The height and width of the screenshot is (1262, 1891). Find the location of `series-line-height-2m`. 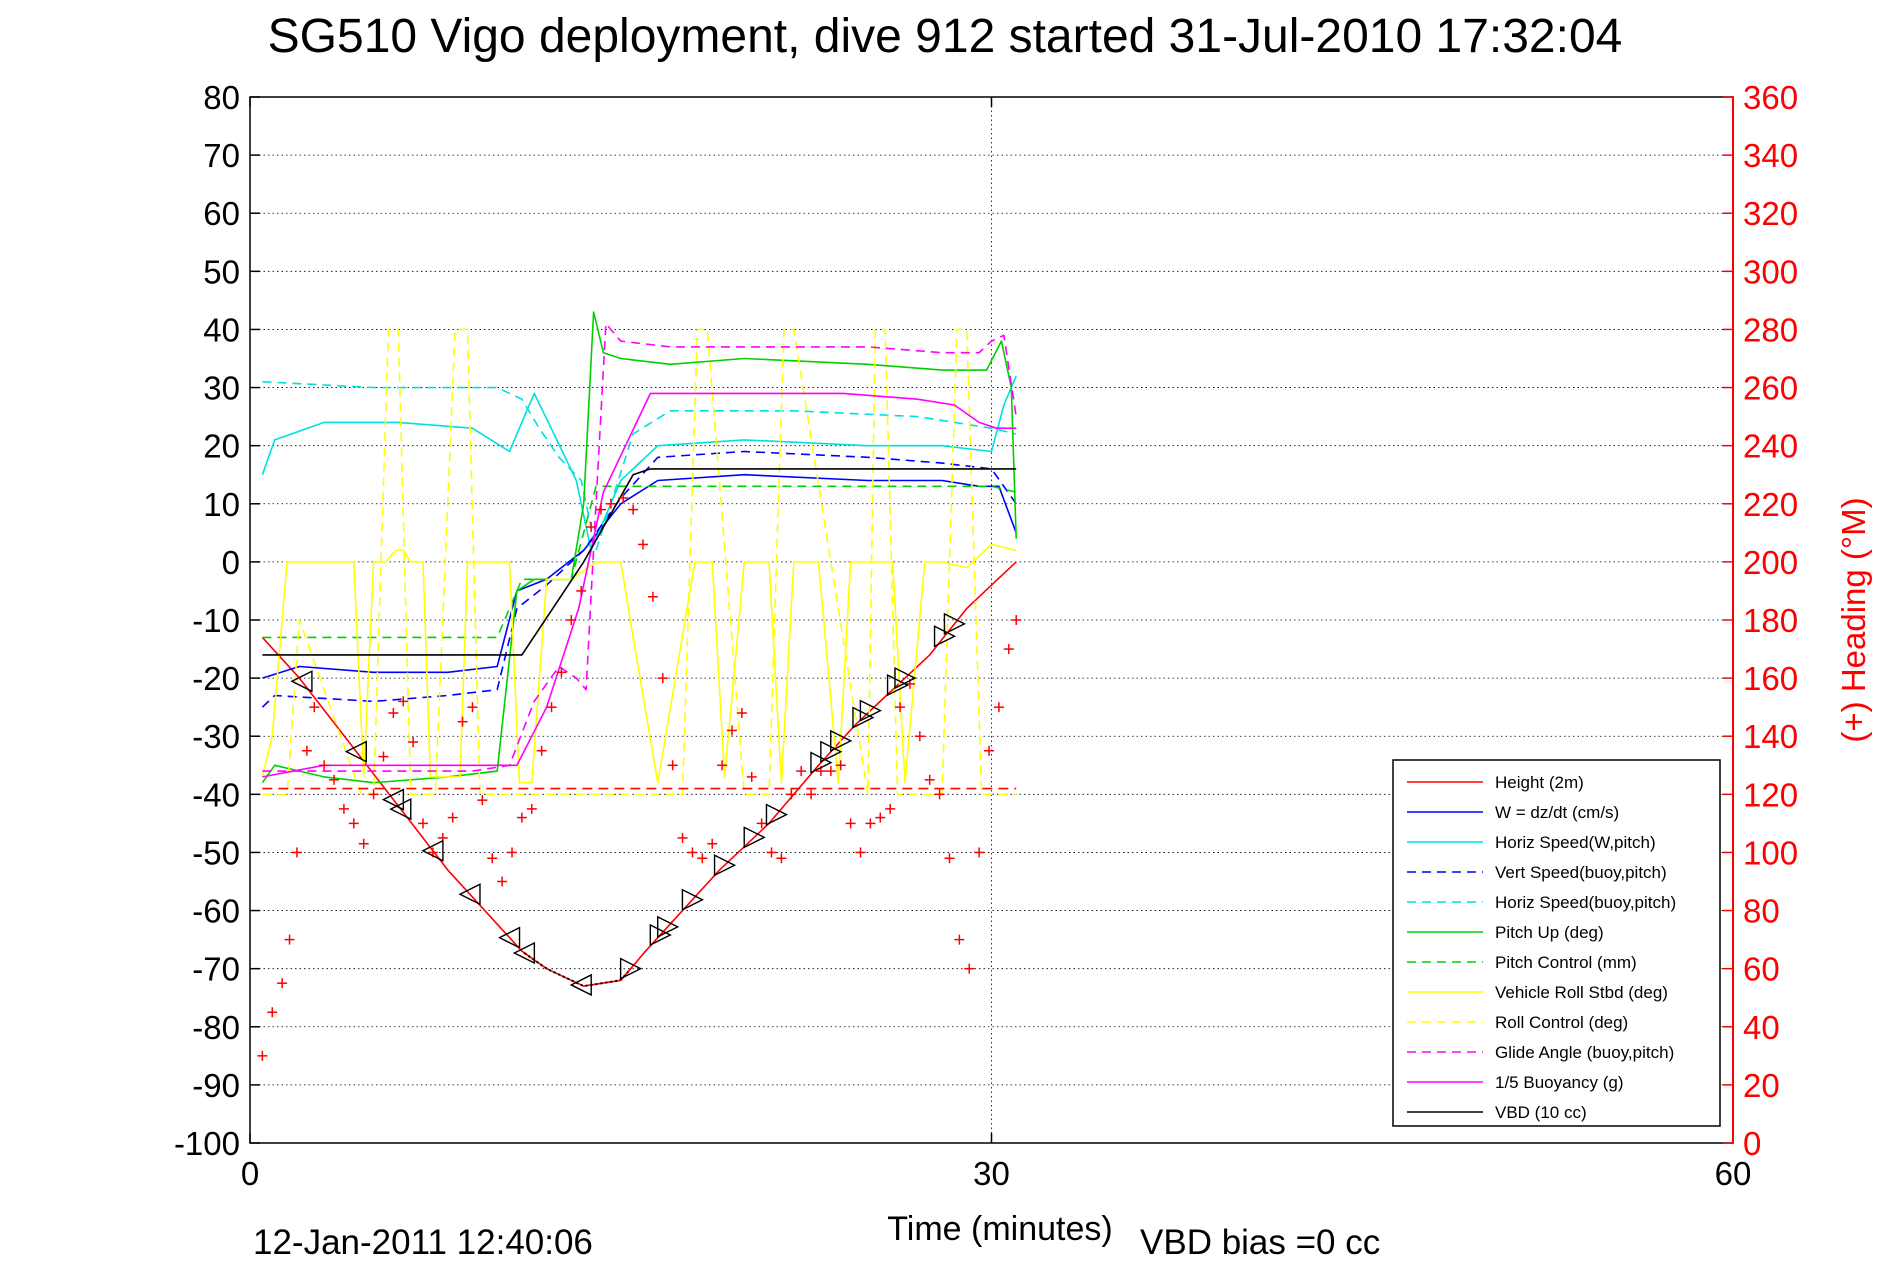

series-line-height-2m is located at coordinates (639, 774).